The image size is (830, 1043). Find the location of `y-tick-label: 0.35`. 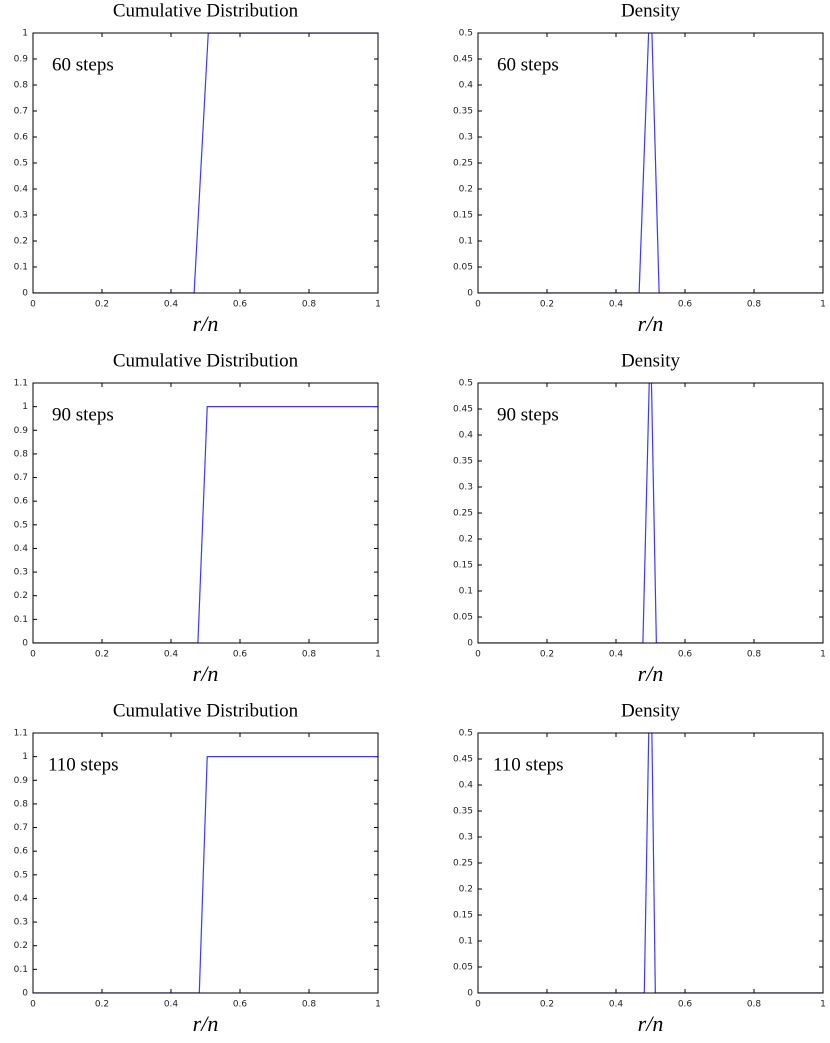

y-tick-label: 0.35 is located at coordinates (463, 112).